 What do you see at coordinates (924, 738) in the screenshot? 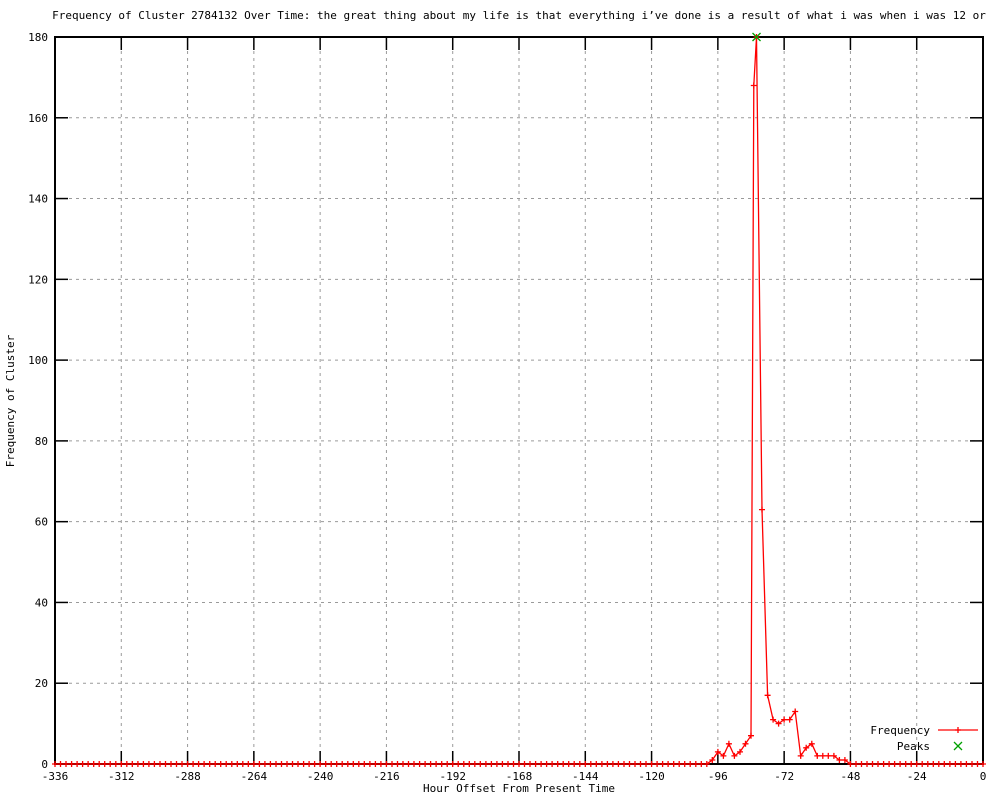
I see `legend: Frequency Peaks` at bounding box center [924, 738].